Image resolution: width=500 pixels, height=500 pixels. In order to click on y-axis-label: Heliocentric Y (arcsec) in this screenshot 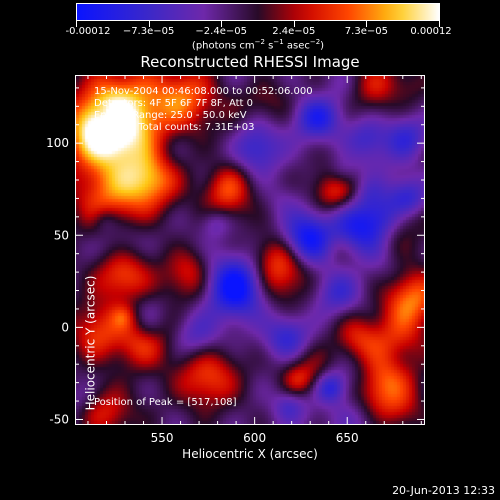, I will do `click(90, 343)`.